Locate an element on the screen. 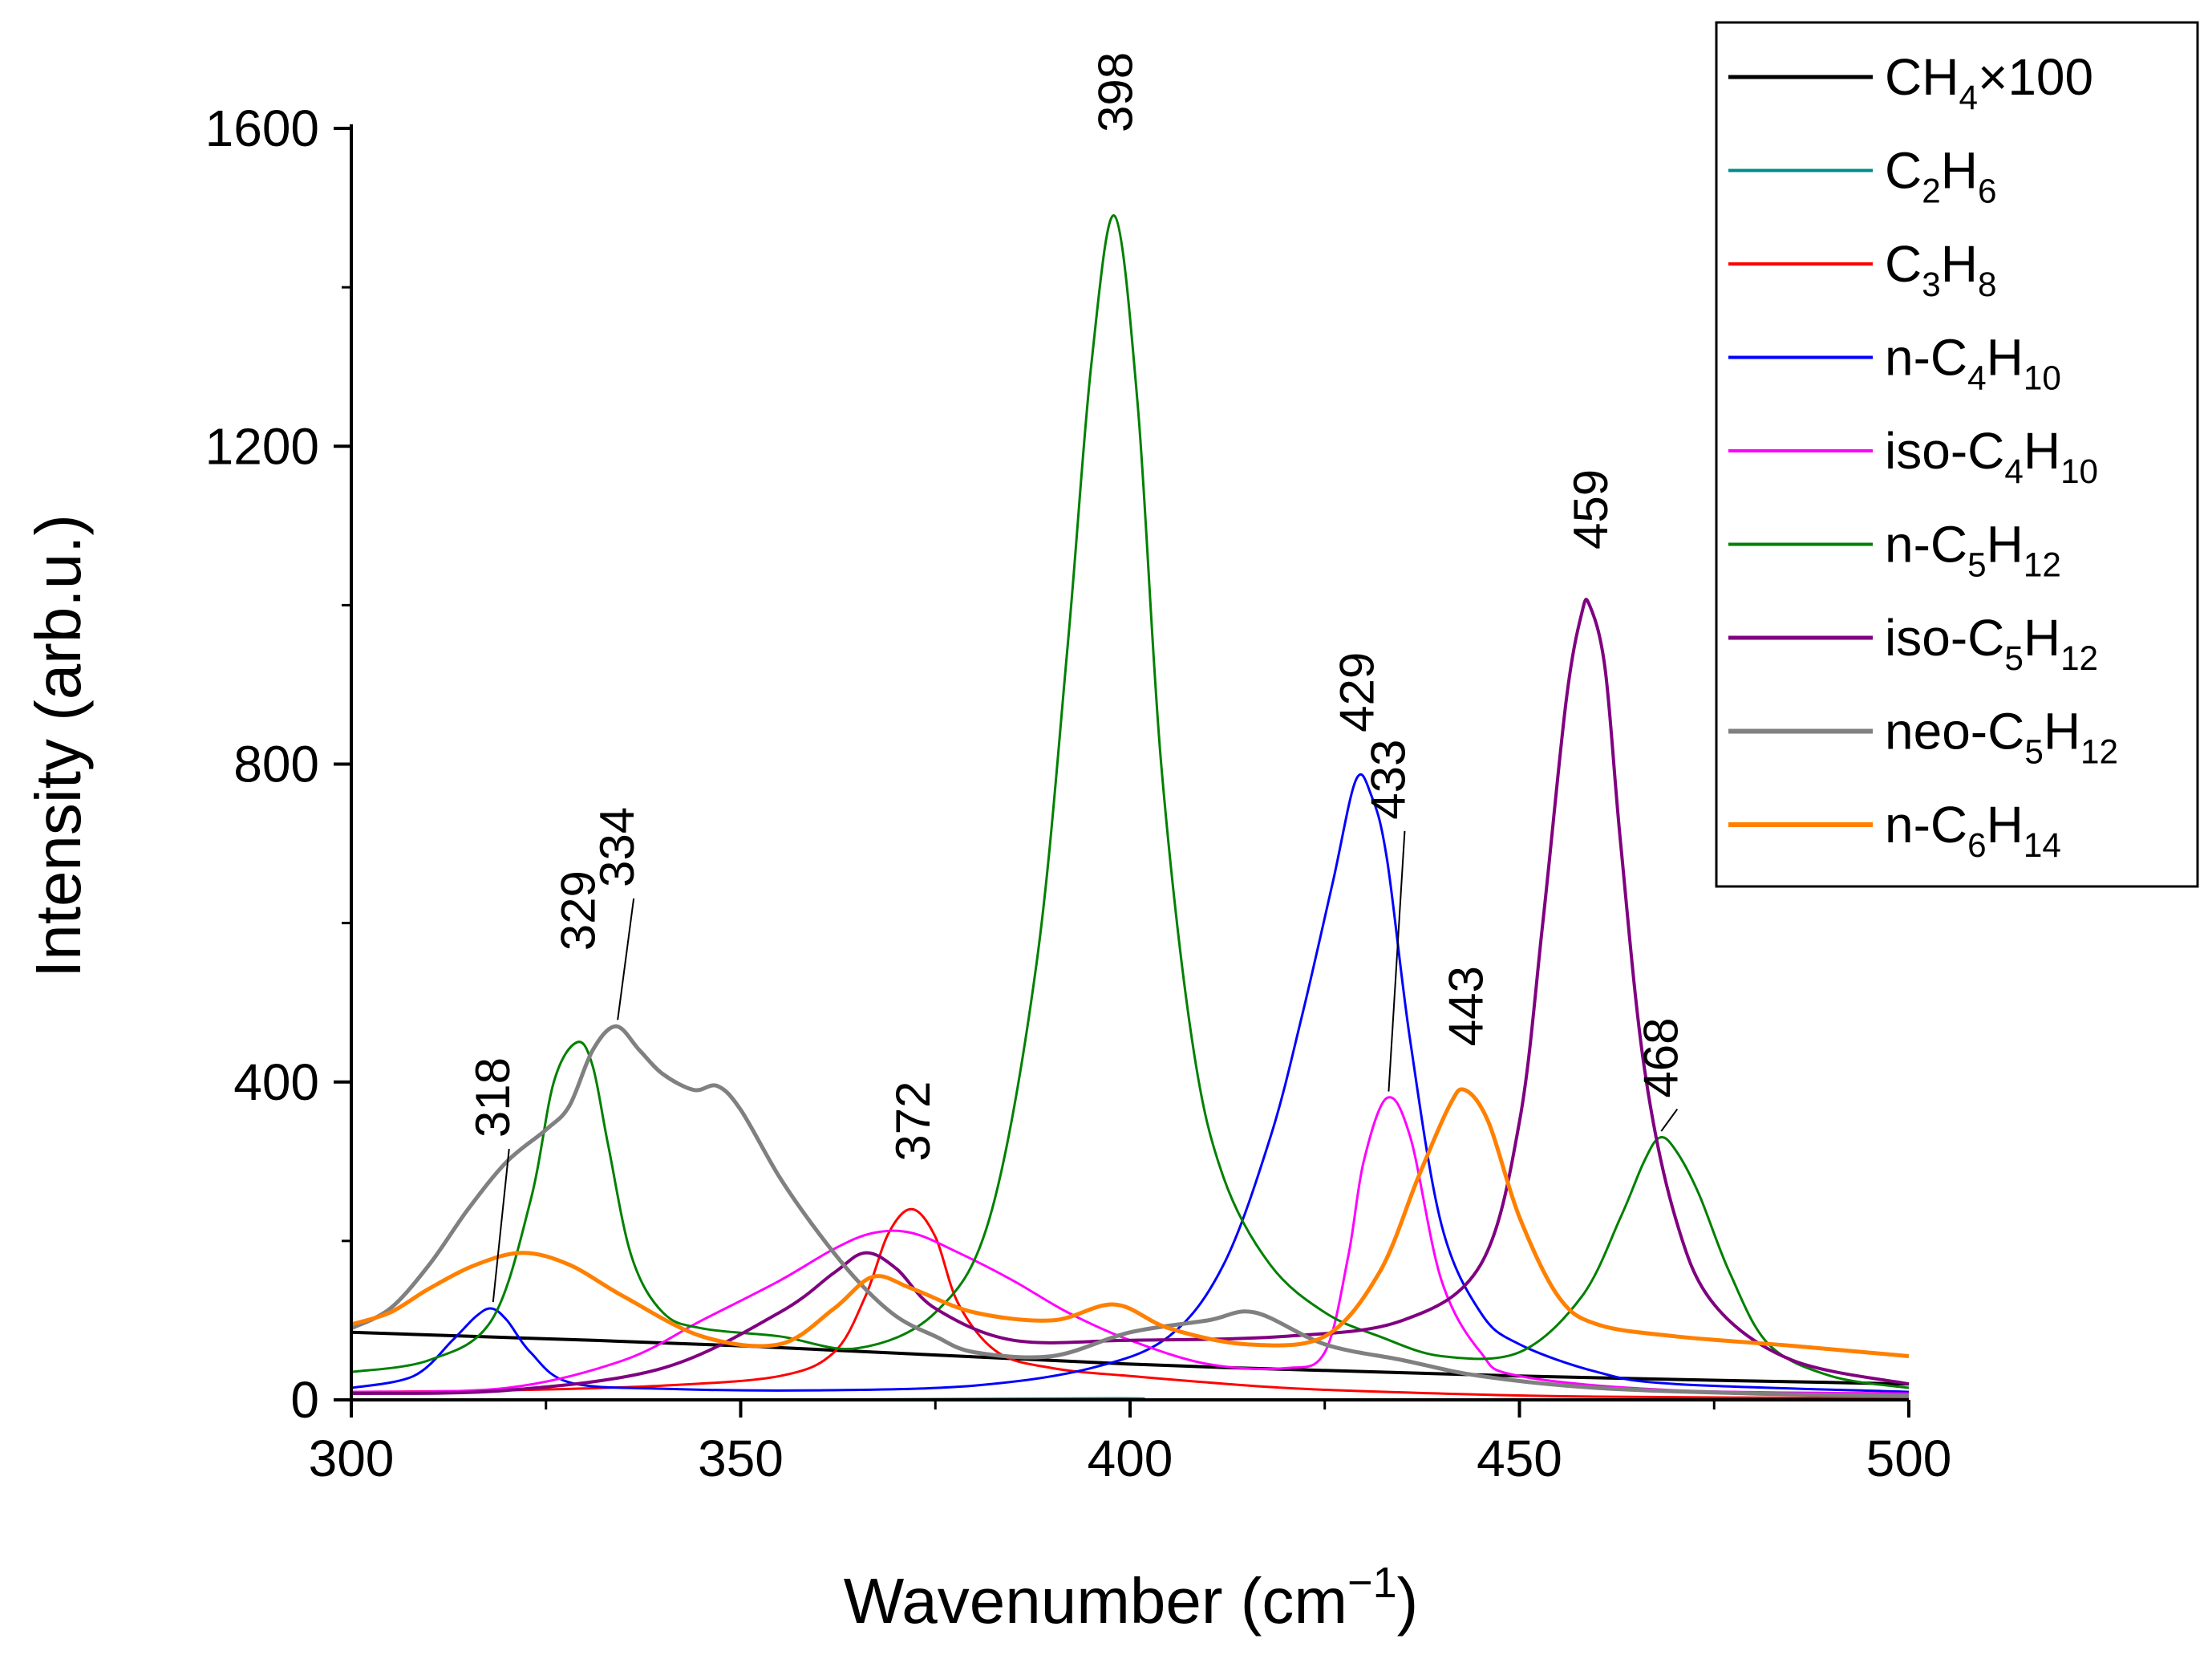 Image resolution: width=2212 pixels, height=1663 pixels. x-tick-label: 350 is located at coordinates (741, 1458).